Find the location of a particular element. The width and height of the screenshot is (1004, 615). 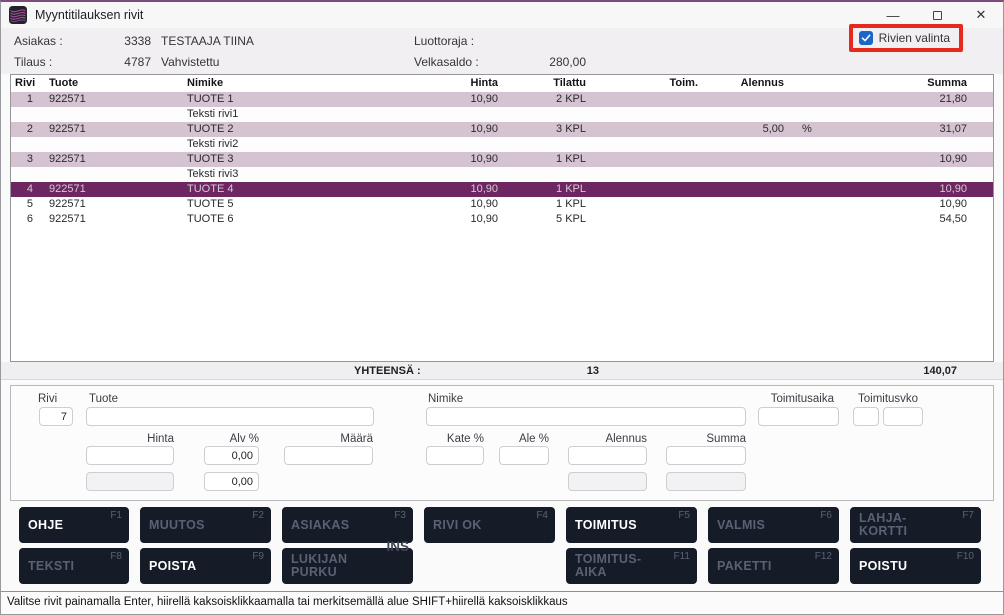

function-button: TOIMITUS- AIKA F11 is located at coordinates (631, 566).